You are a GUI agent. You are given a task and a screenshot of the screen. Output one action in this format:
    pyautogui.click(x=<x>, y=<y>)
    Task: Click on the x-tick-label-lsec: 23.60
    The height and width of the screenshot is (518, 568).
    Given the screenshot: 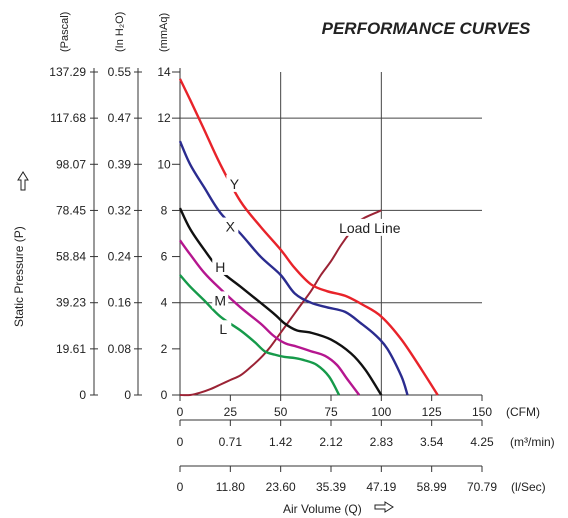 What is the action you would take?
    pyautogui.click(x=281, y=487)
    